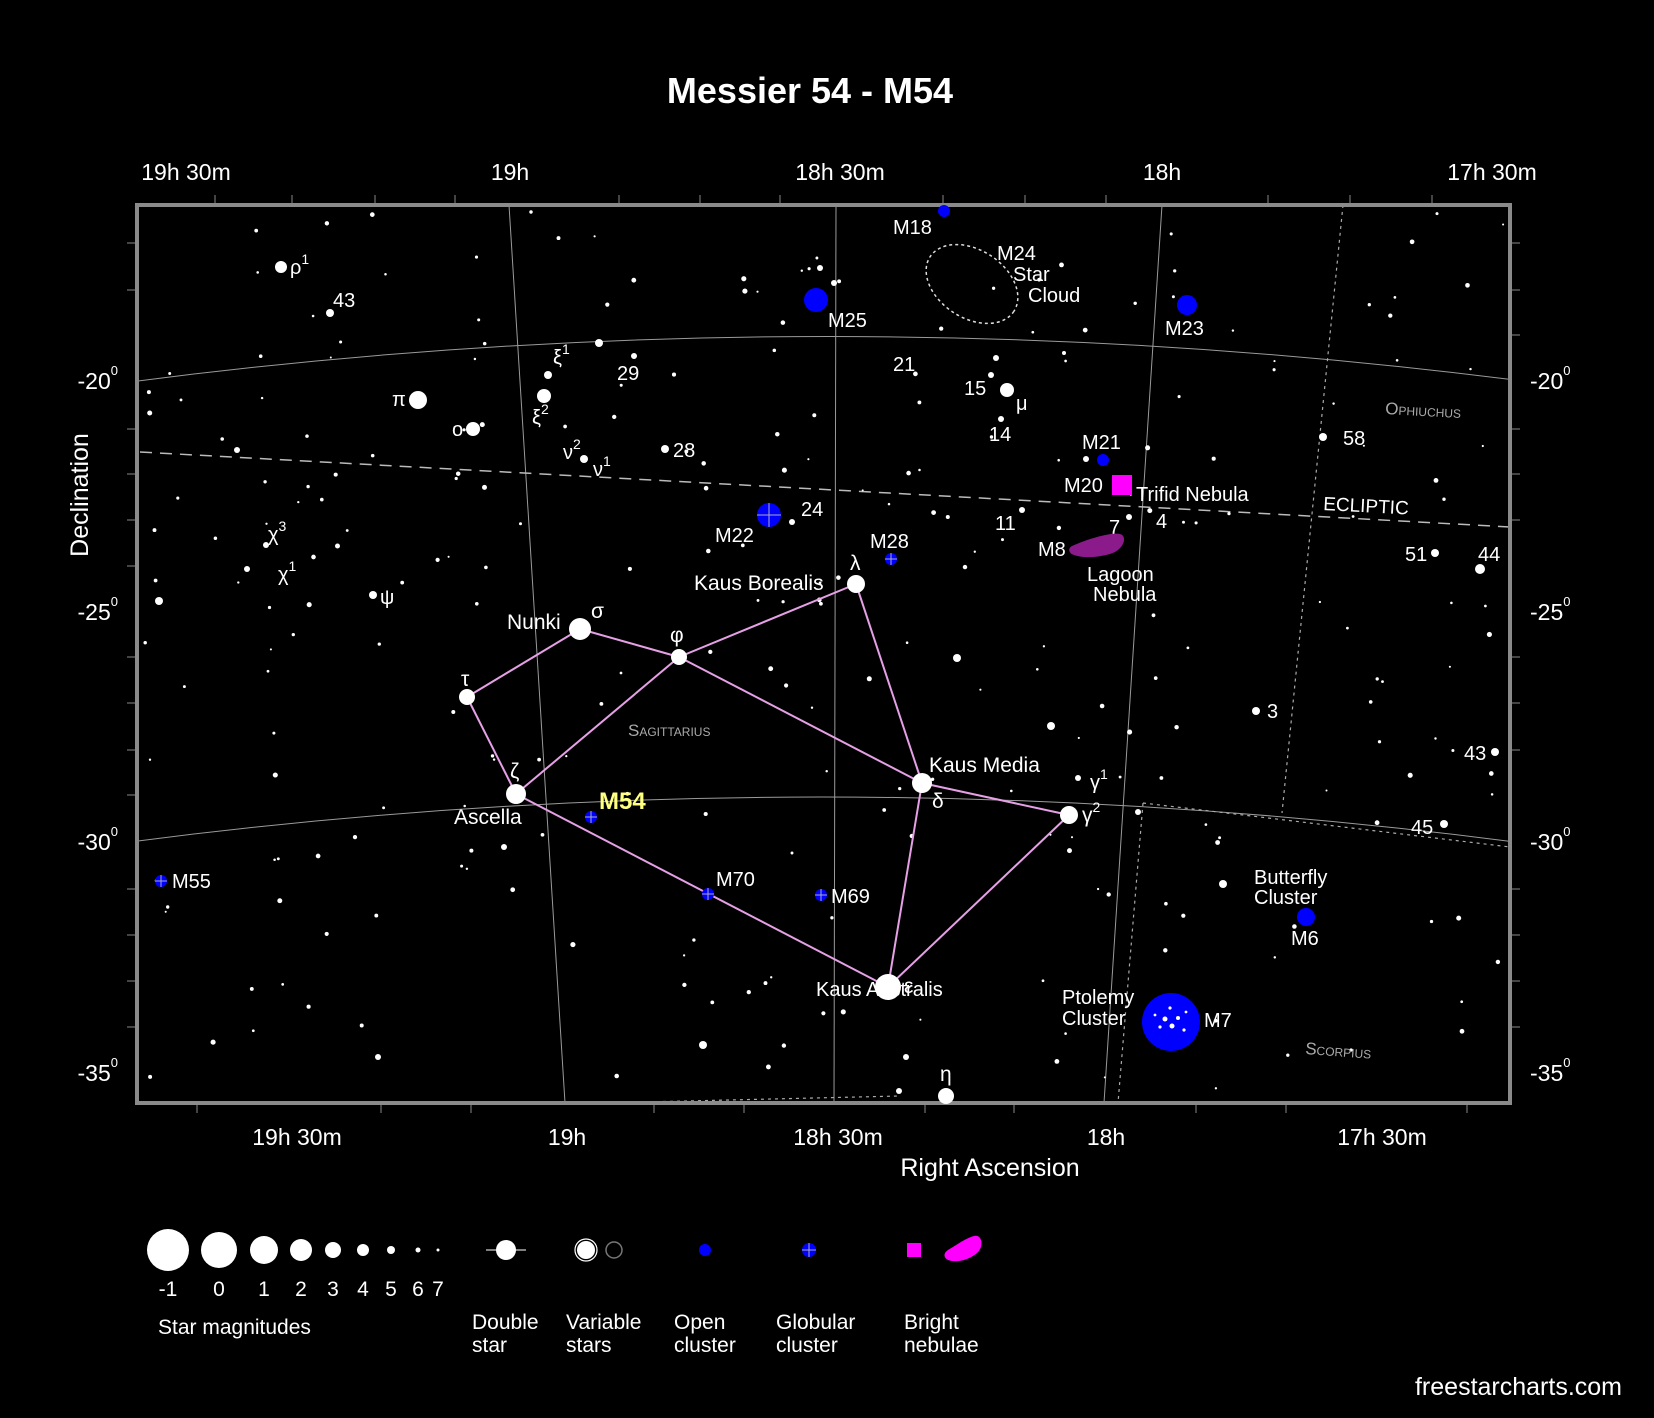  I want to click on legend-double-star-label: Double, so click(505, 1322).